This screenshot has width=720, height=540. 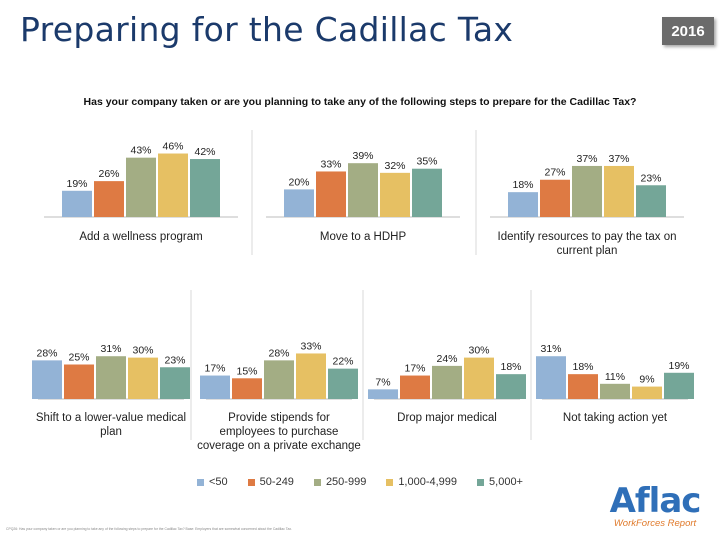 I want to click on legend-label: <50, so click(x=218, y=482).